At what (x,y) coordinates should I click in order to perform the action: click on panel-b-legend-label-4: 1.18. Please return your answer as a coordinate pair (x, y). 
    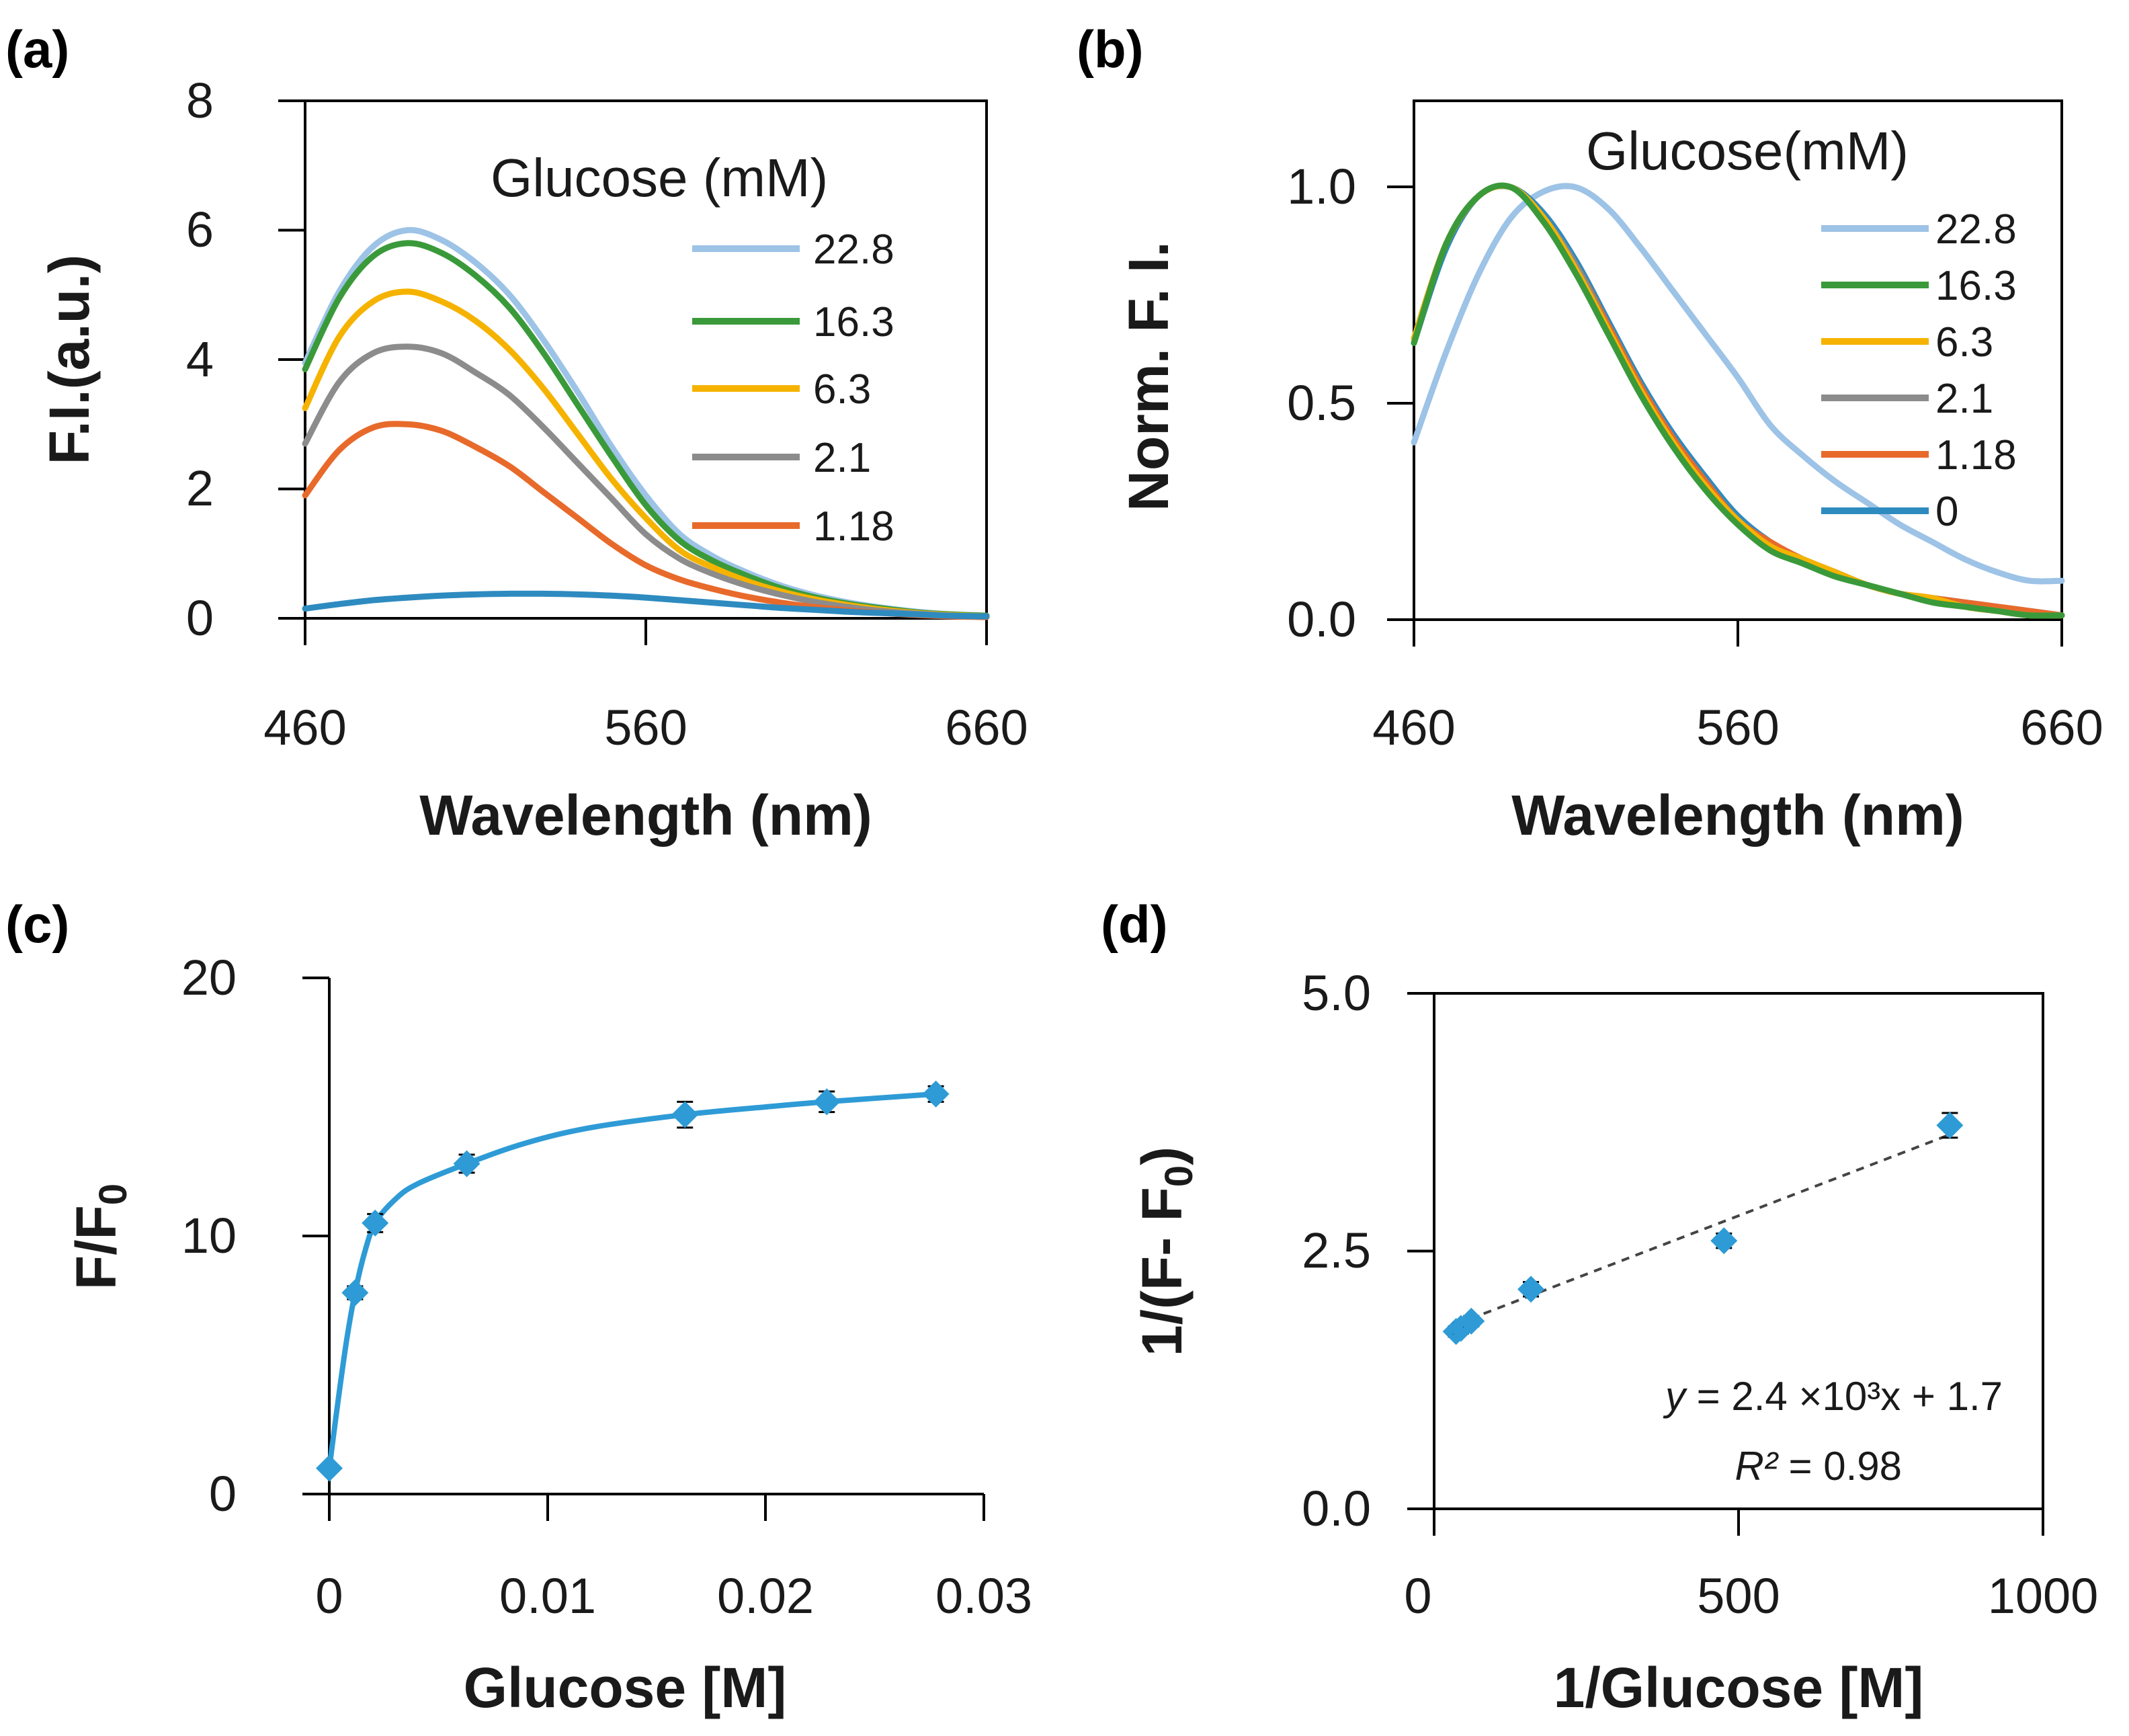
    Looking at the image, I should click on (1976, 455).